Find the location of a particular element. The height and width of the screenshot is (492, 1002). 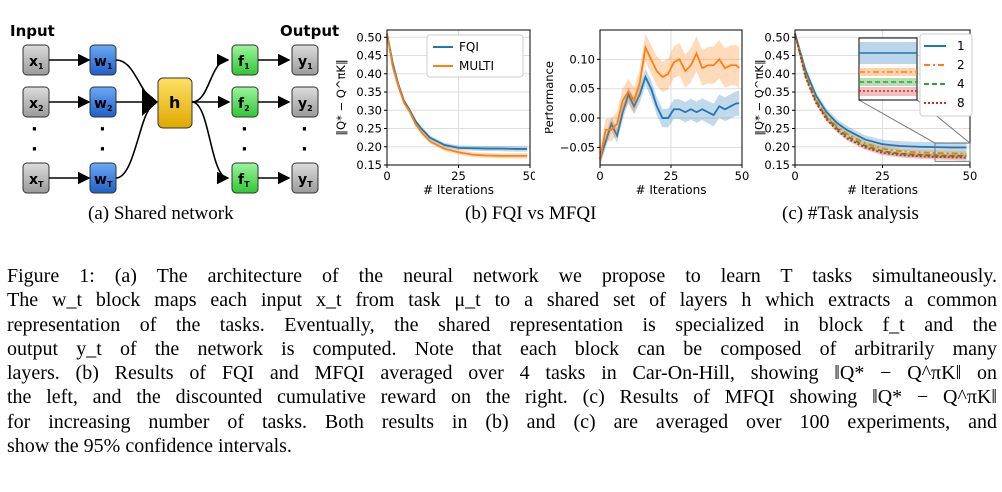

legend-label: MULTI is located at coordinates (476, 66).